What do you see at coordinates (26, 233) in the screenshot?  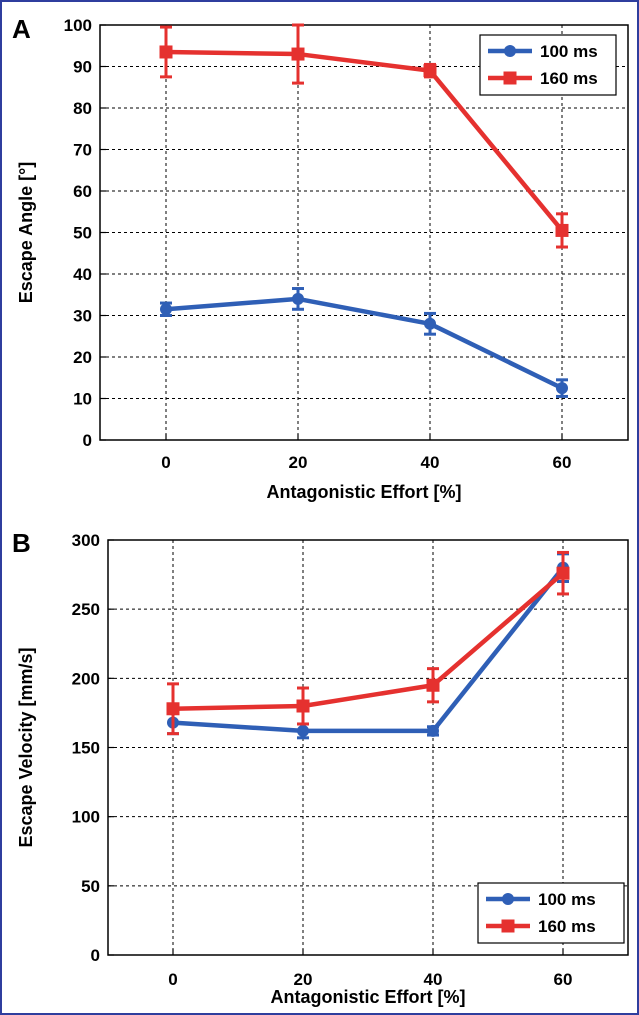 I see `y-axis-label: Escape Angle [°]` at bounding box center [26, 233].